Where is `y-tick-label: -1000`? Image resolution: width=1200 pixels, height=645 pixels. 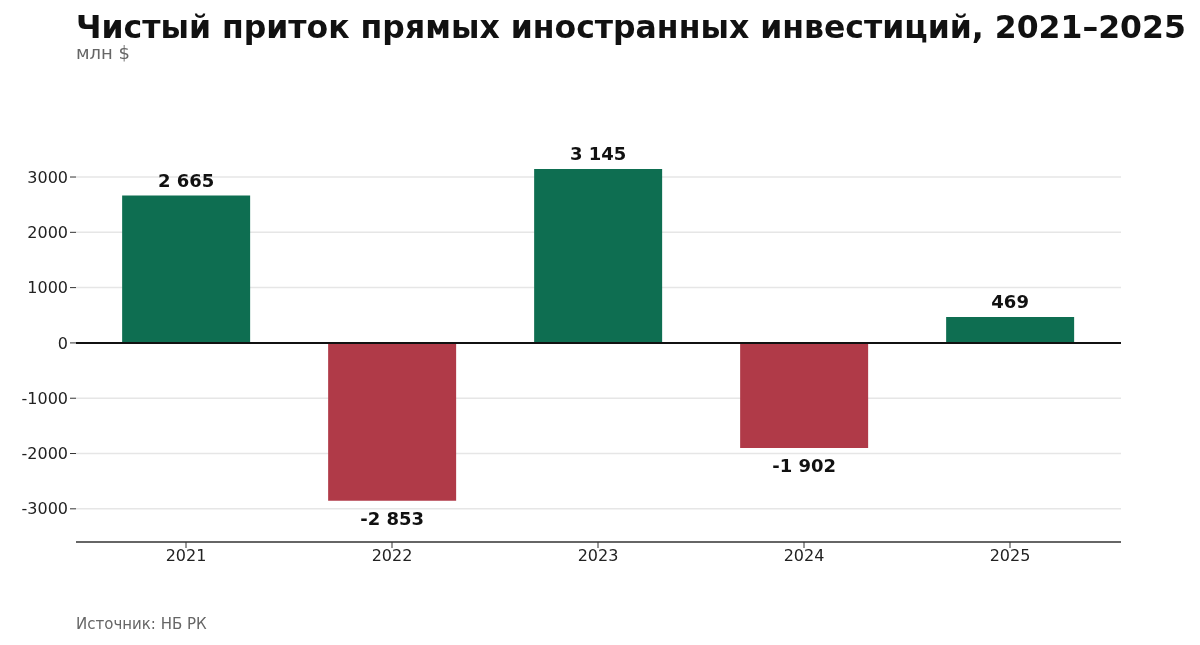 y-tick-label: -1000 is located at coordinates (44, 398).